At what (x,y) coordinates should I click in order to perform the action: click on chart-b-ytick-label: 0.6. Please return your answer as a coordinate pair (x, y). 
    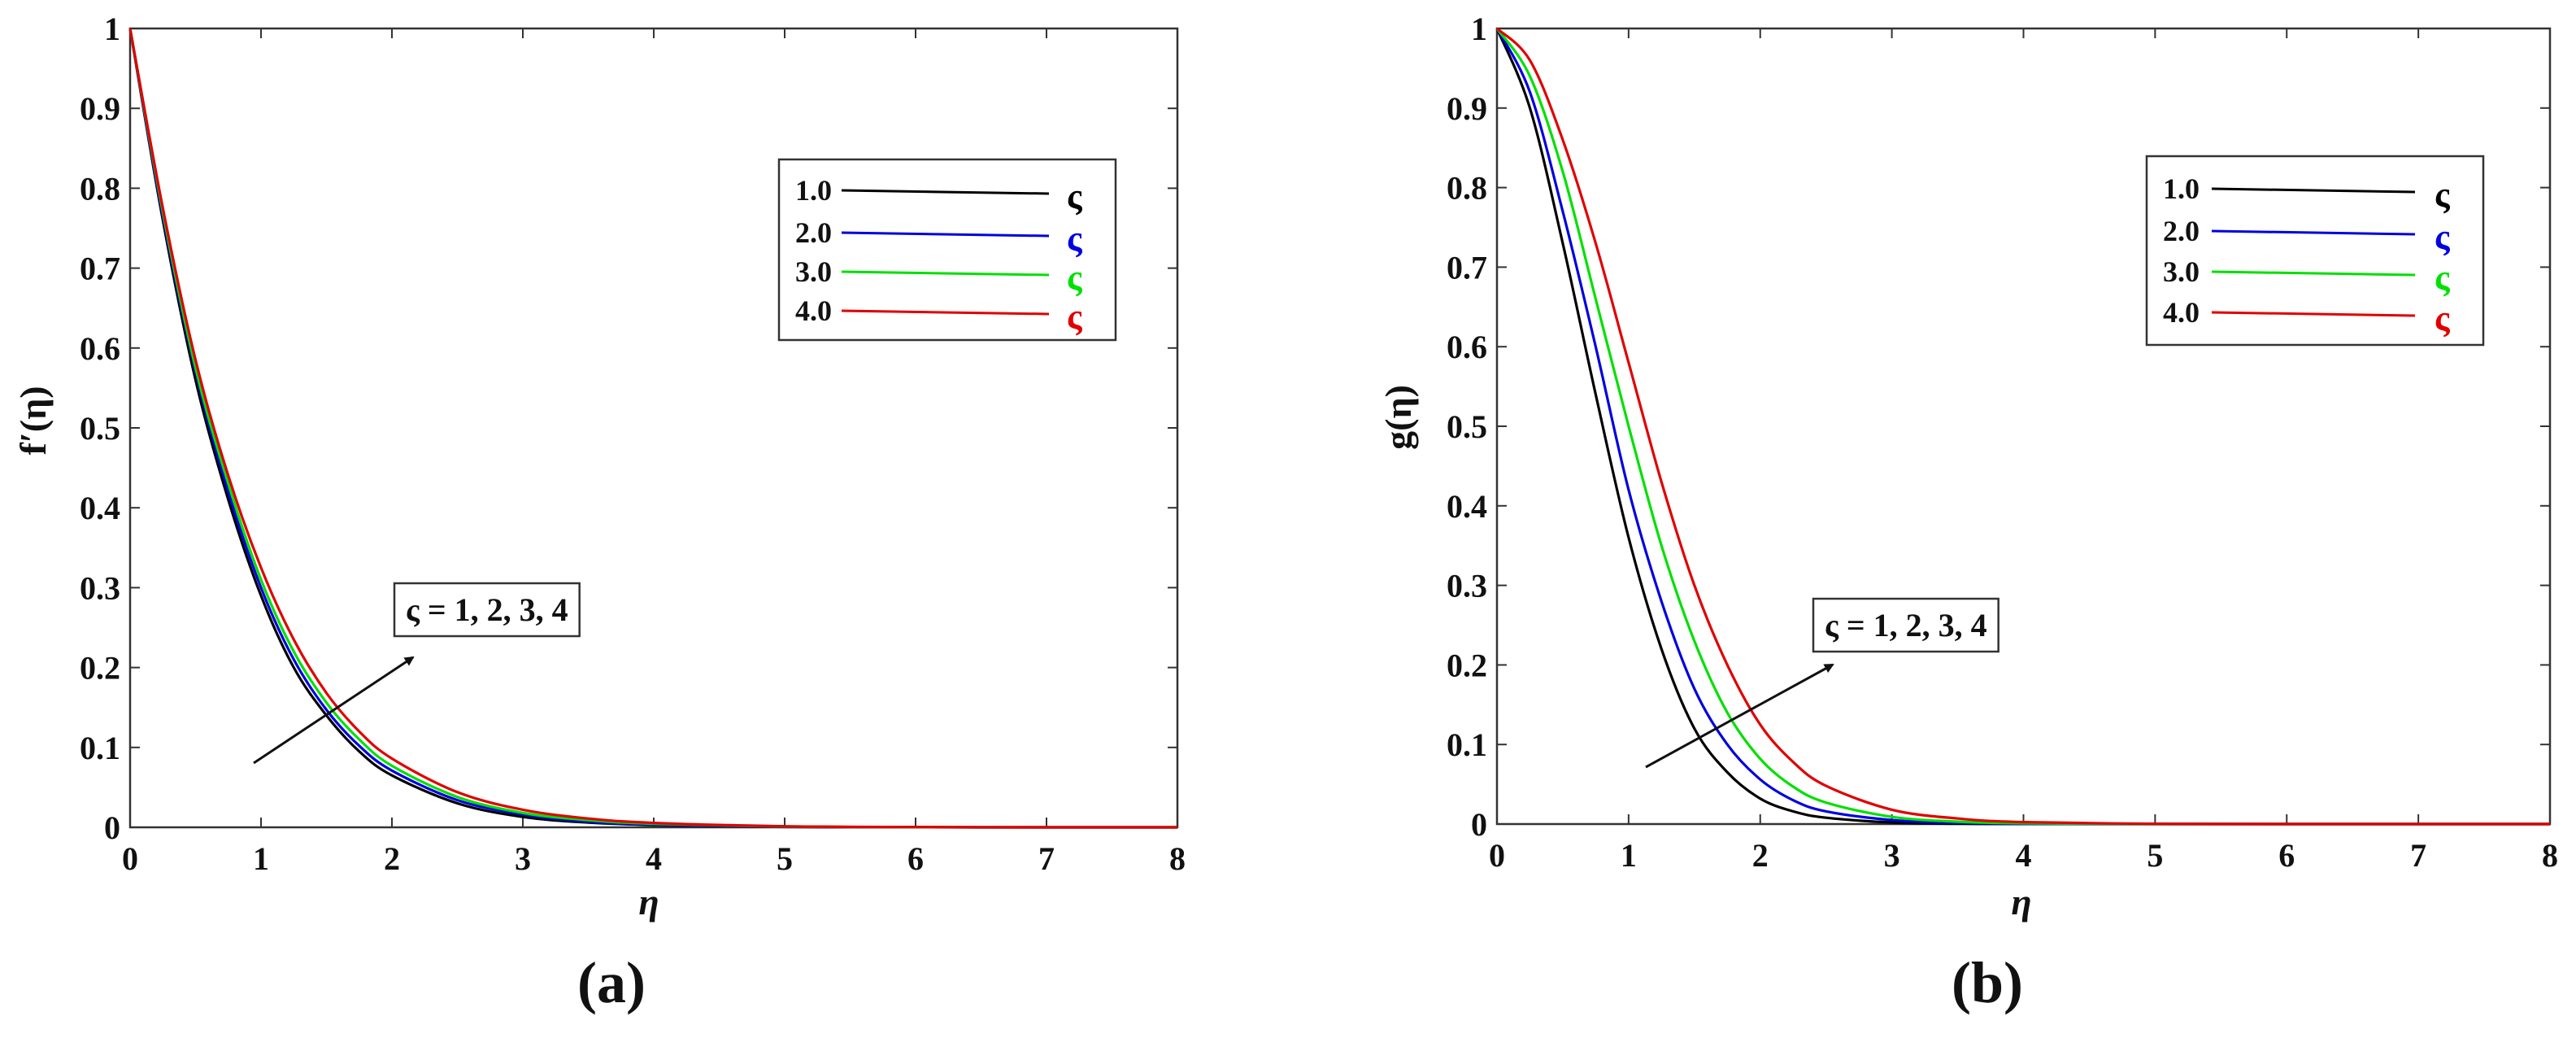
    Looking at the image, I should click on (1467, 347).